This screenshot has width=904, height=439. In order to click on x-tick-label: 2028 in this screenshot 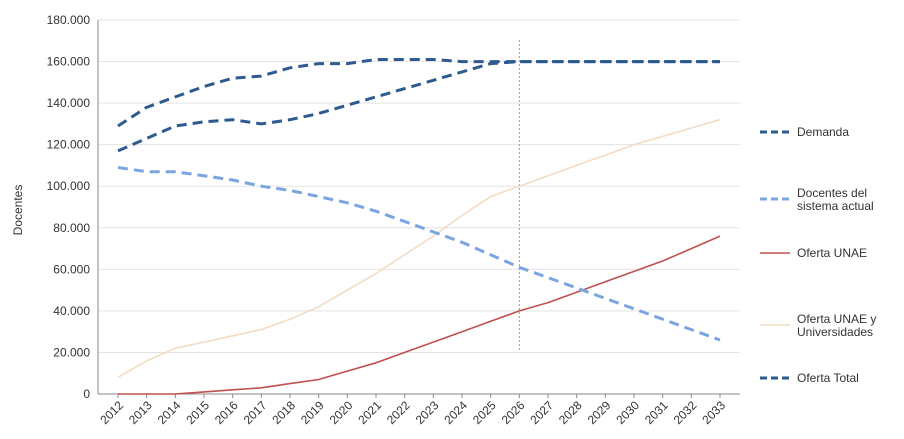, I will do `click(570, 412)`.